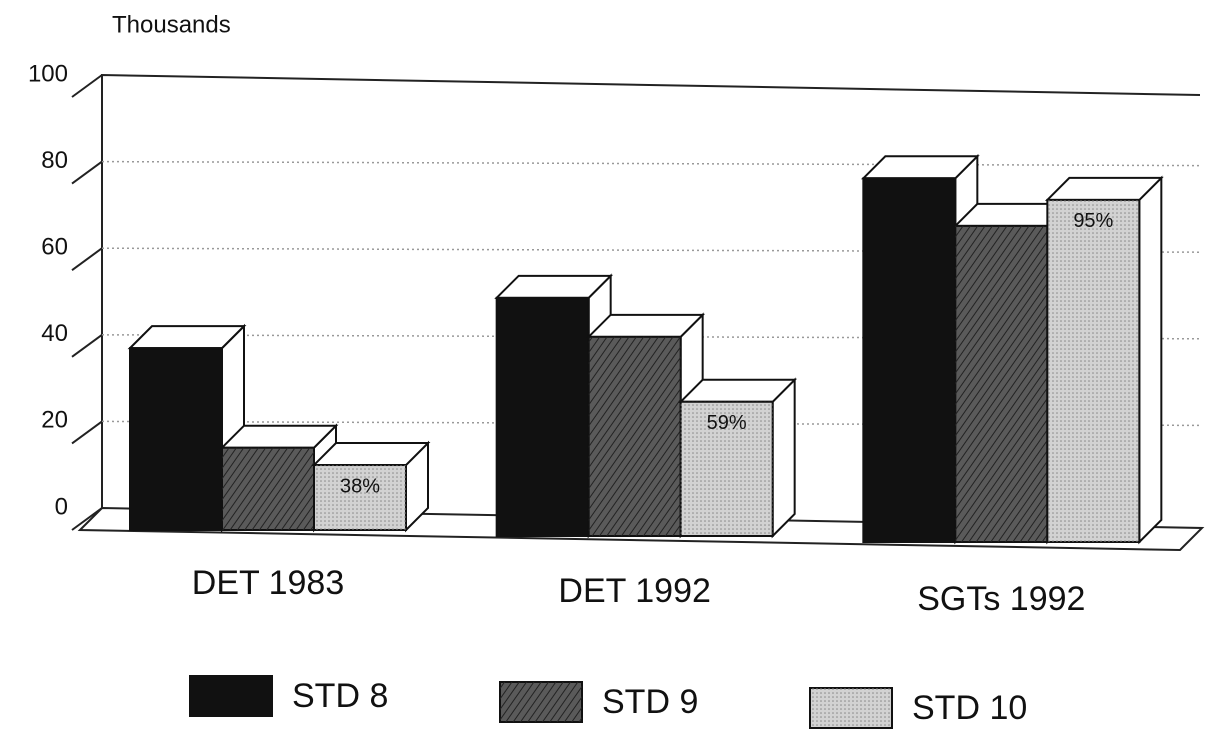 The width and height of the screenshot is (1213, 743). I want to click on annotation: 38%, so click(360, 486).